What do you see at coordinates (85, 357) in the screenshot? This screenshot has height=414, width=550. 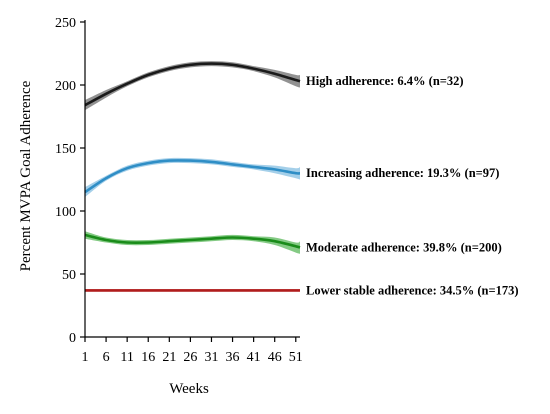 I see `x-tick-label: 1` at bounding box center [85, 357].